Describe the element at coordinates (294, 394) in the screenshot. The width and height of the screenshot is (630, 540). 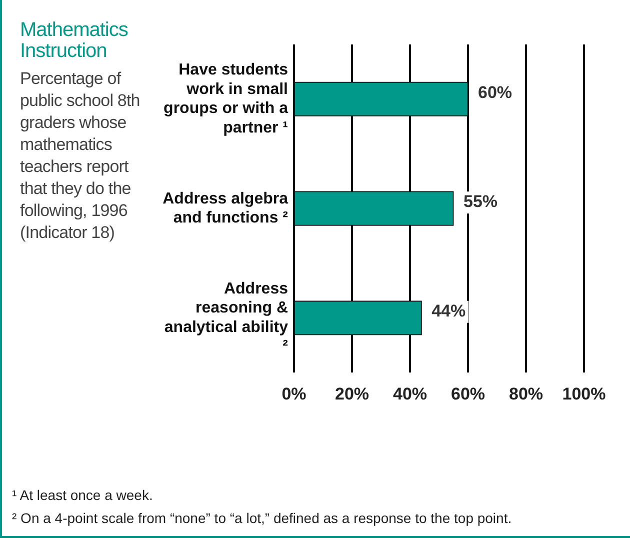
I see `x-tick-label: 0%` at that location.